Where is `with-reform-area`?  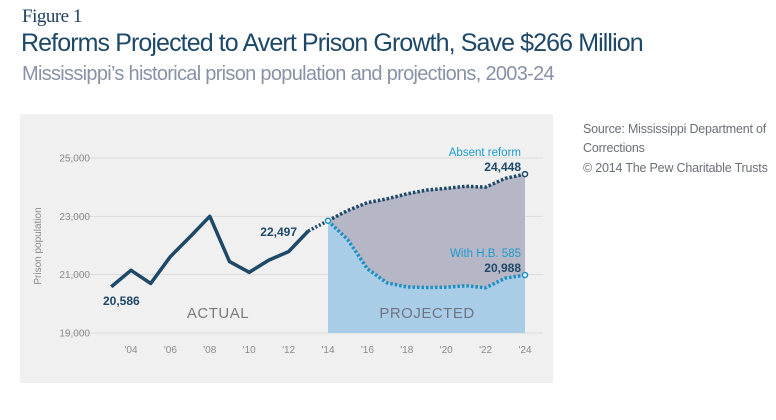
with-reform-area is located at coordinates (426, 276).